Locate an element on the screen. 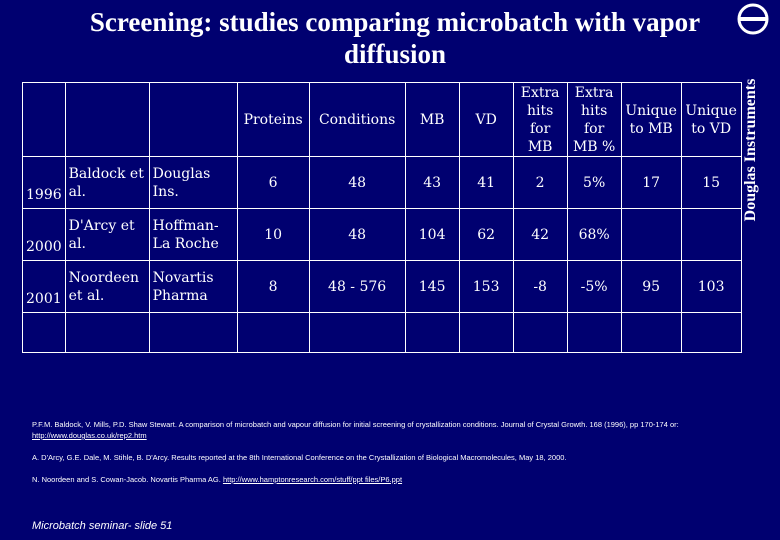  header-unique-mb: Unique to MB is located at coordinates (651, 119).